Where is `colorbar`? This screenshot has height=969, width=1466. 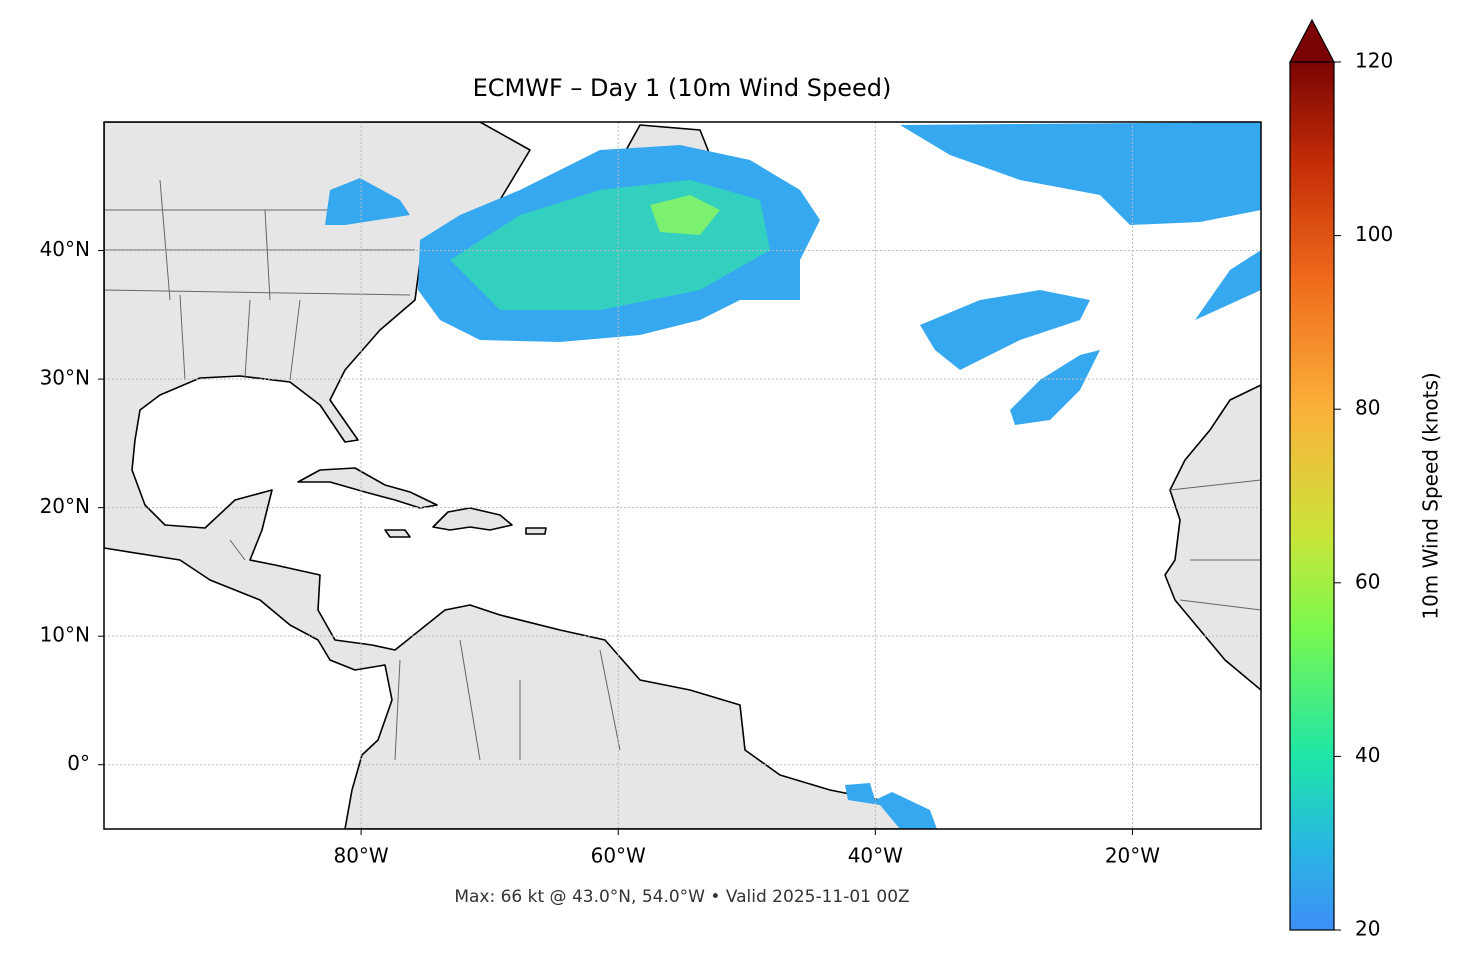
colorbar is located at coordinates (1312, 496).